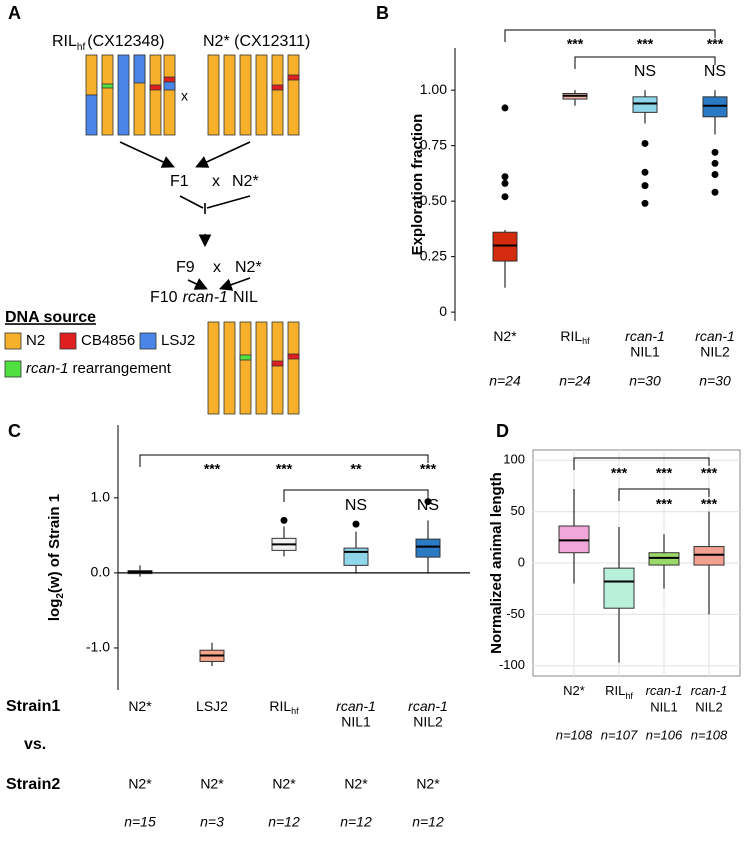 The width and height of the screenshot is (747, 855). What do you see at coordinates (575, 381) in the screenshot?
I see `n-label: n=24` at bounding box center [575, 381].